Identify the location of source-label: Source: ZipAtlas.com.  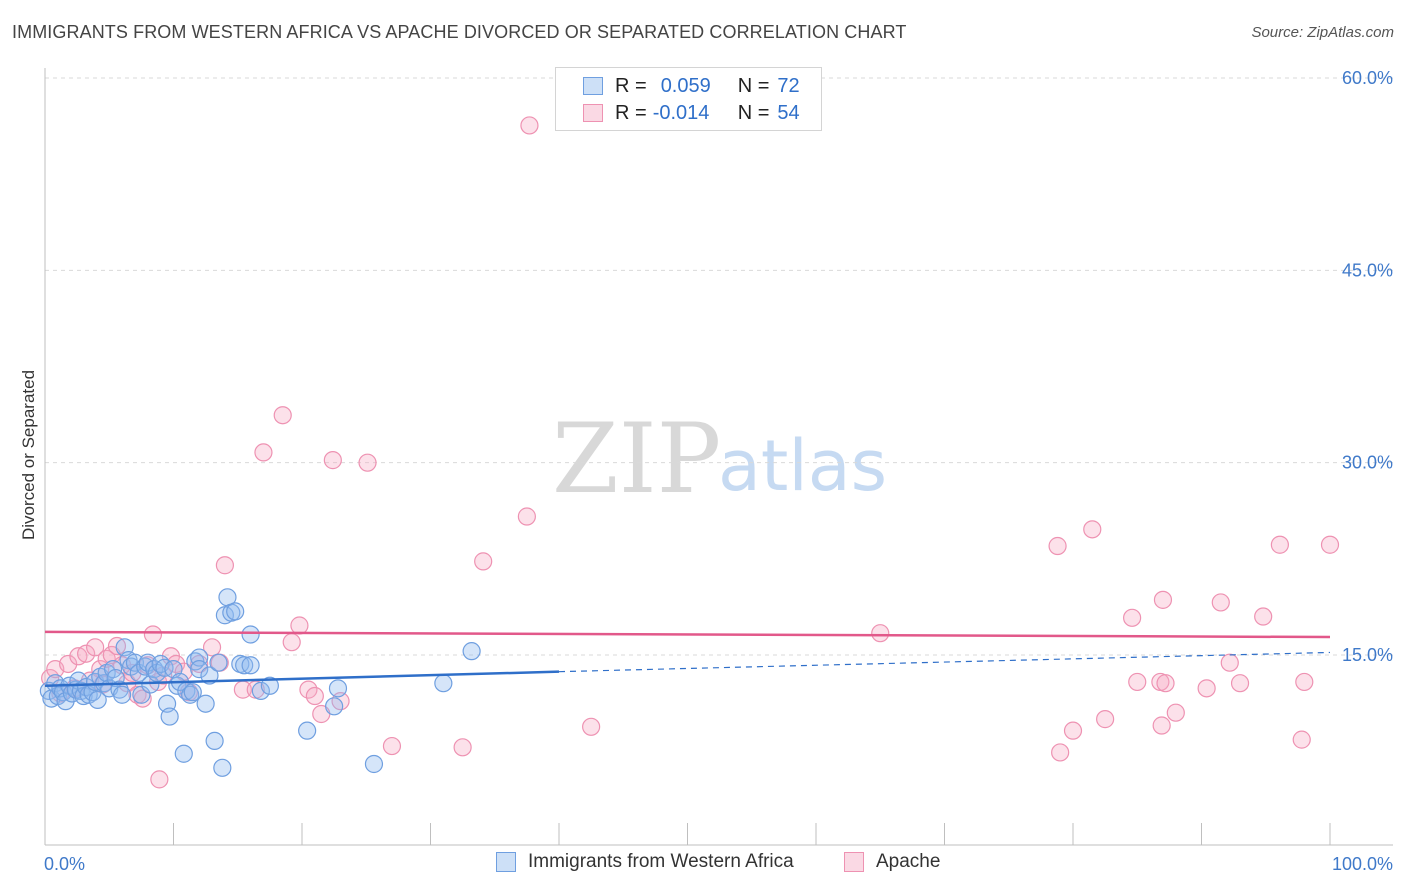
(1322, 32).